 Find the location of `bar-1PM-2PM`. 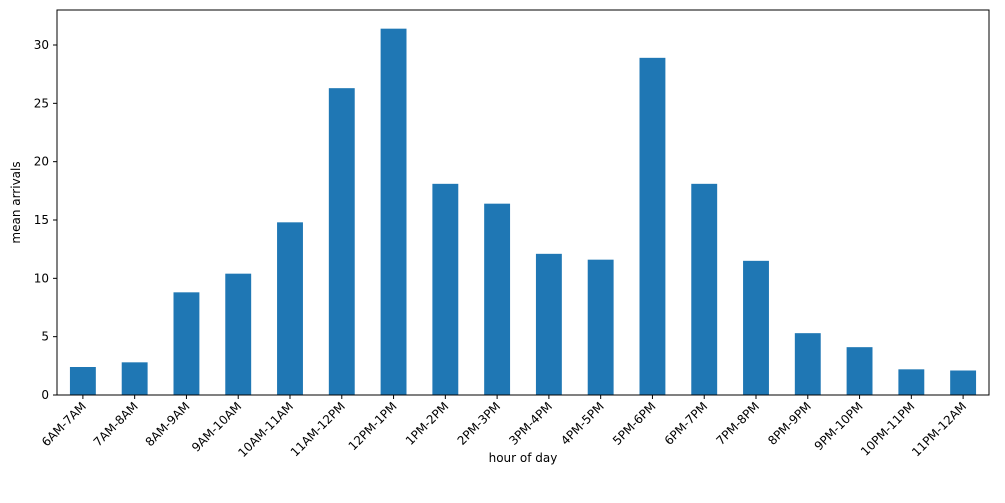

bar-1PM-2PM is located at coordinates (445, 289).